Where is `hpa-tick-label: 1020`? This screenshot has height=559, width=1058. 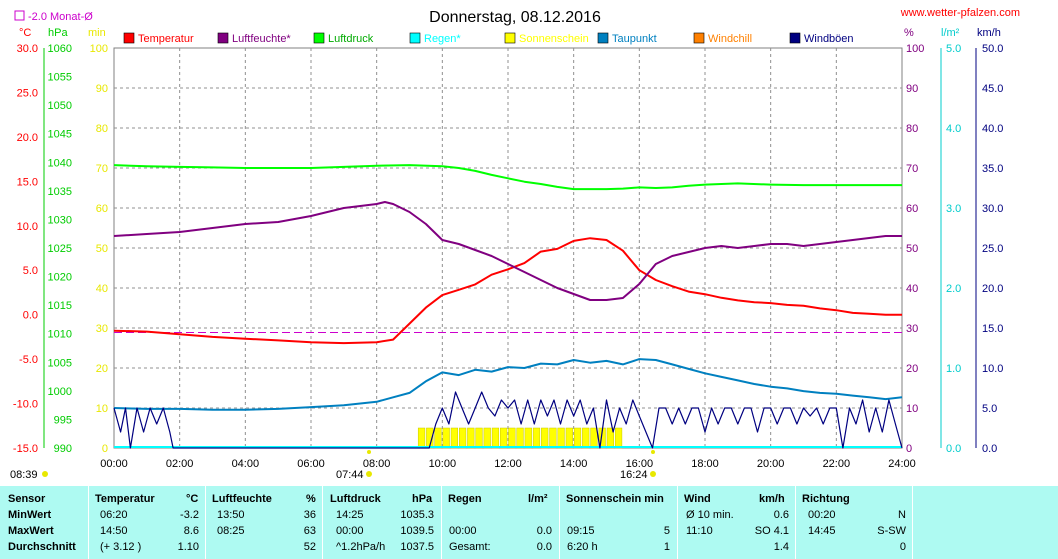 hpa-tick-label: 1020 is located at coordinates (60, 278).